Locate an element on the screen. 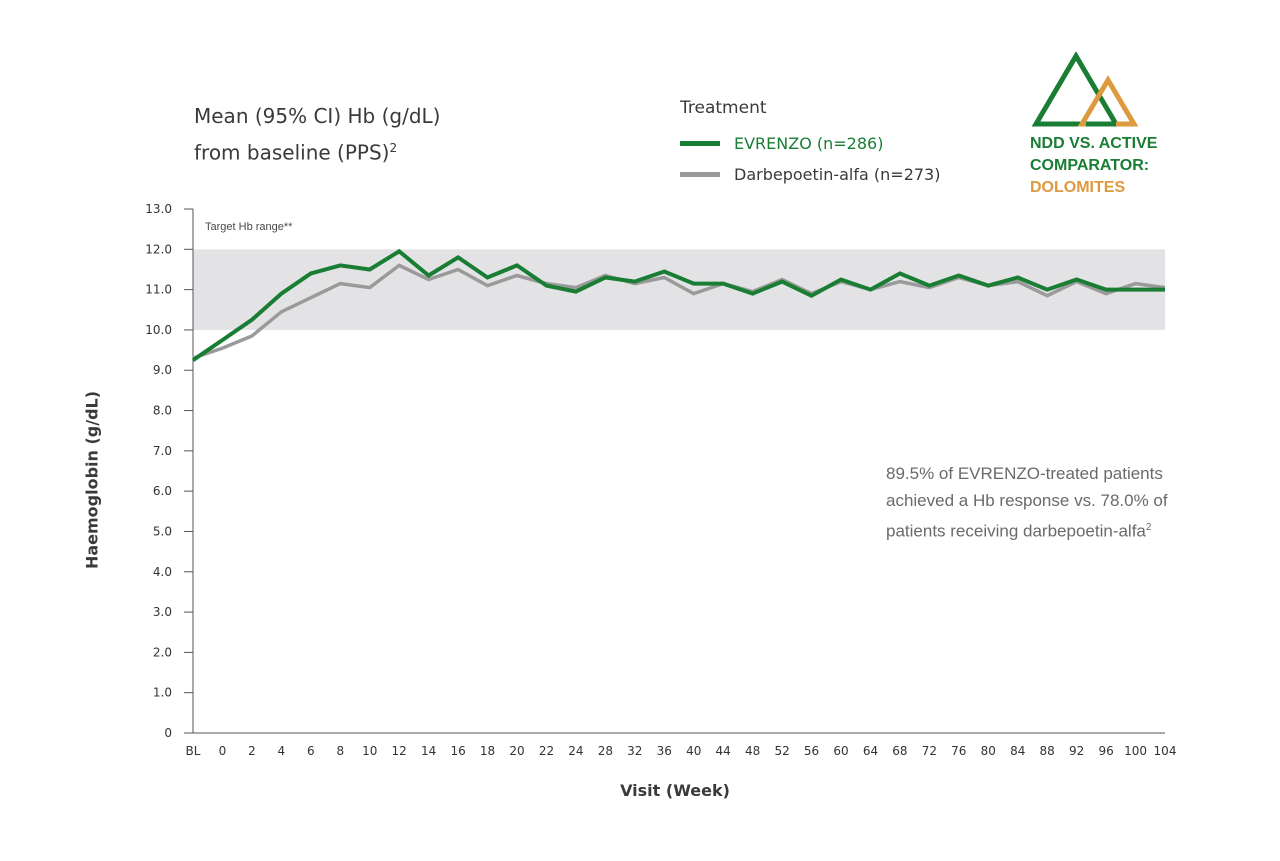 This screenshot has width=1280, height=861. y-tick-label: 4.0 is located at coordinates (162, 572).